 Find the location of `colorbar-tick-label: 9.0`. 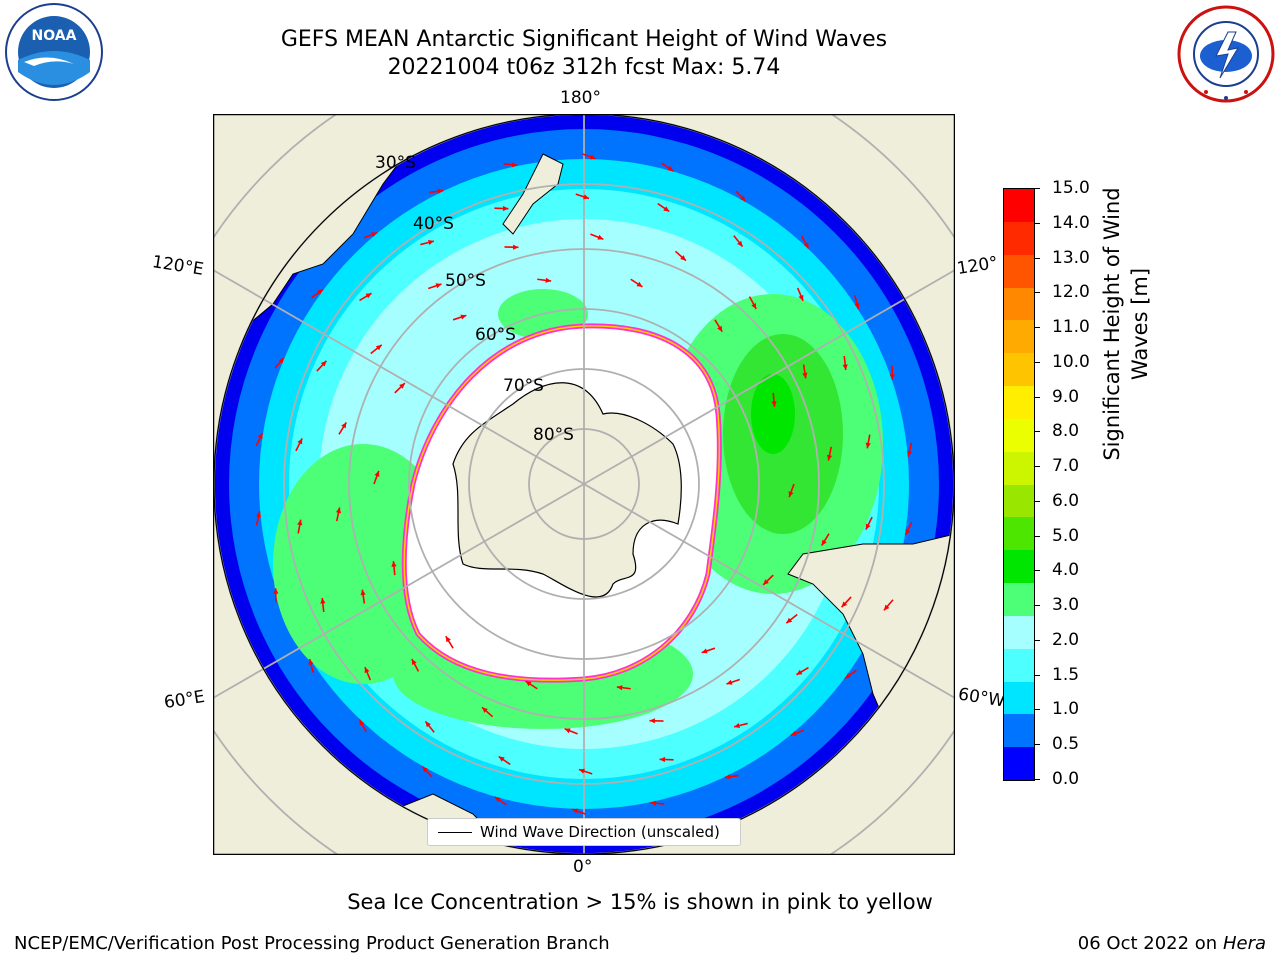

colorbar-tick-label: 9.0 is located at coordinates (1066, 396).